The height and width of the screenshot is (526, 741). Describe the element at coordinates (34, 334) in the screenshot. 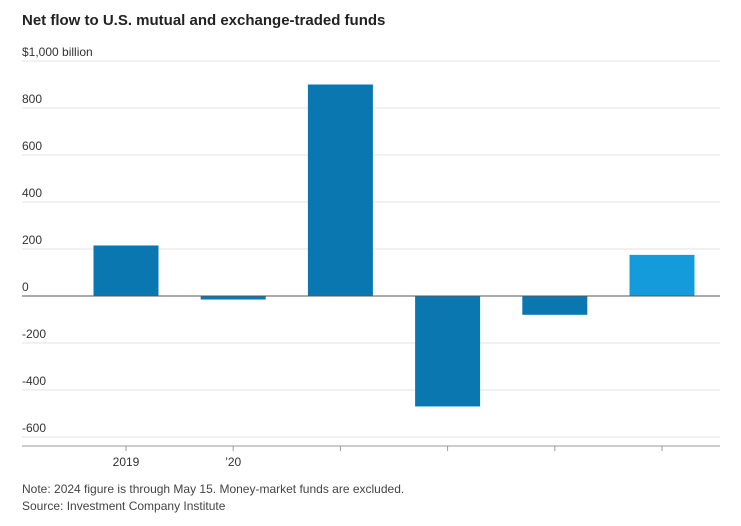

I see `y-tick-label: -200` at that location.